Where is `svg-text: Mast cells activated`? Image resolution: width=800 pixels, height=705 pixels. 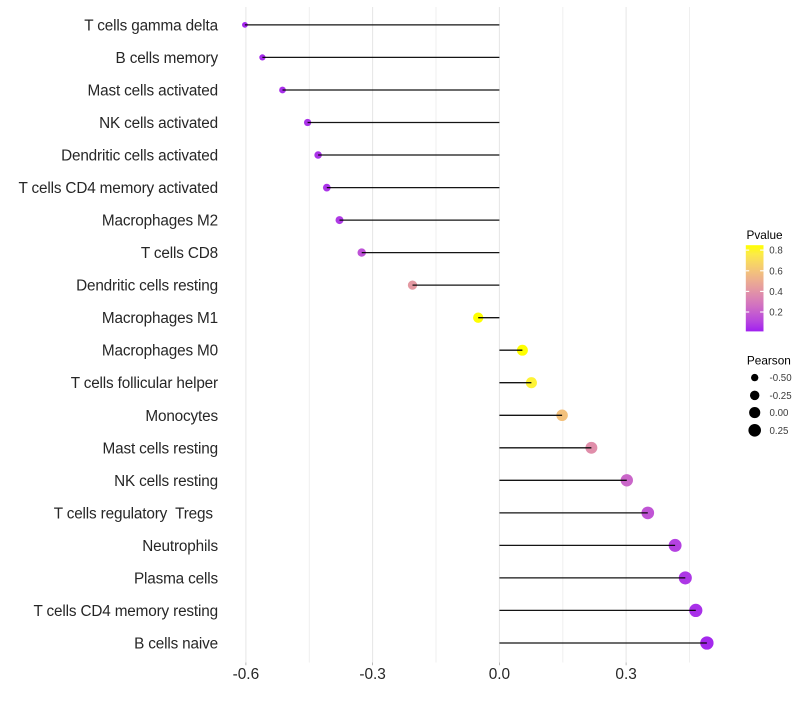 svg-text: Mast cells activated is located at coordinates (153, 91).